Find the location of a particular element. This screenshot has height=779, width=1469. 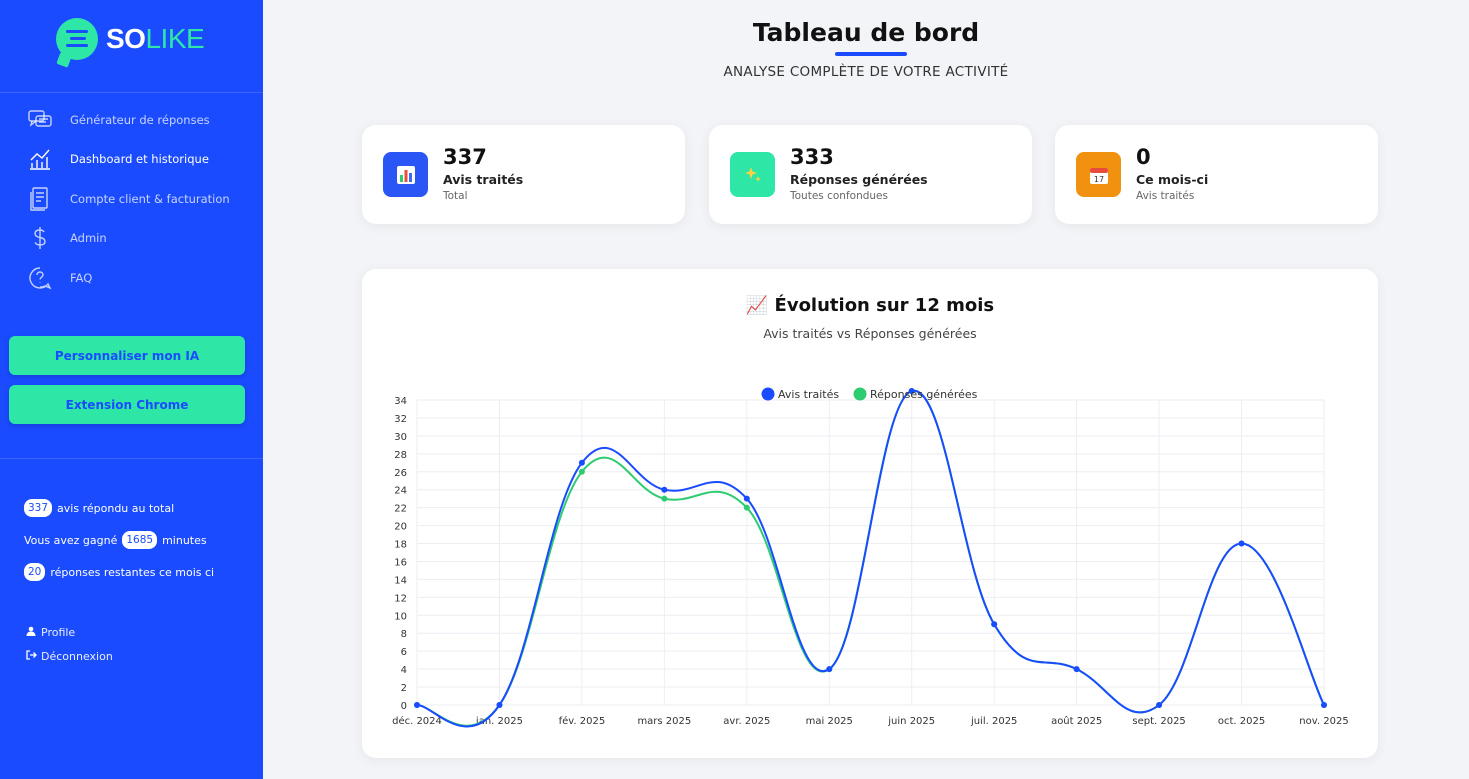

y-tick-label: 6 is located at coordinates (404, 652).